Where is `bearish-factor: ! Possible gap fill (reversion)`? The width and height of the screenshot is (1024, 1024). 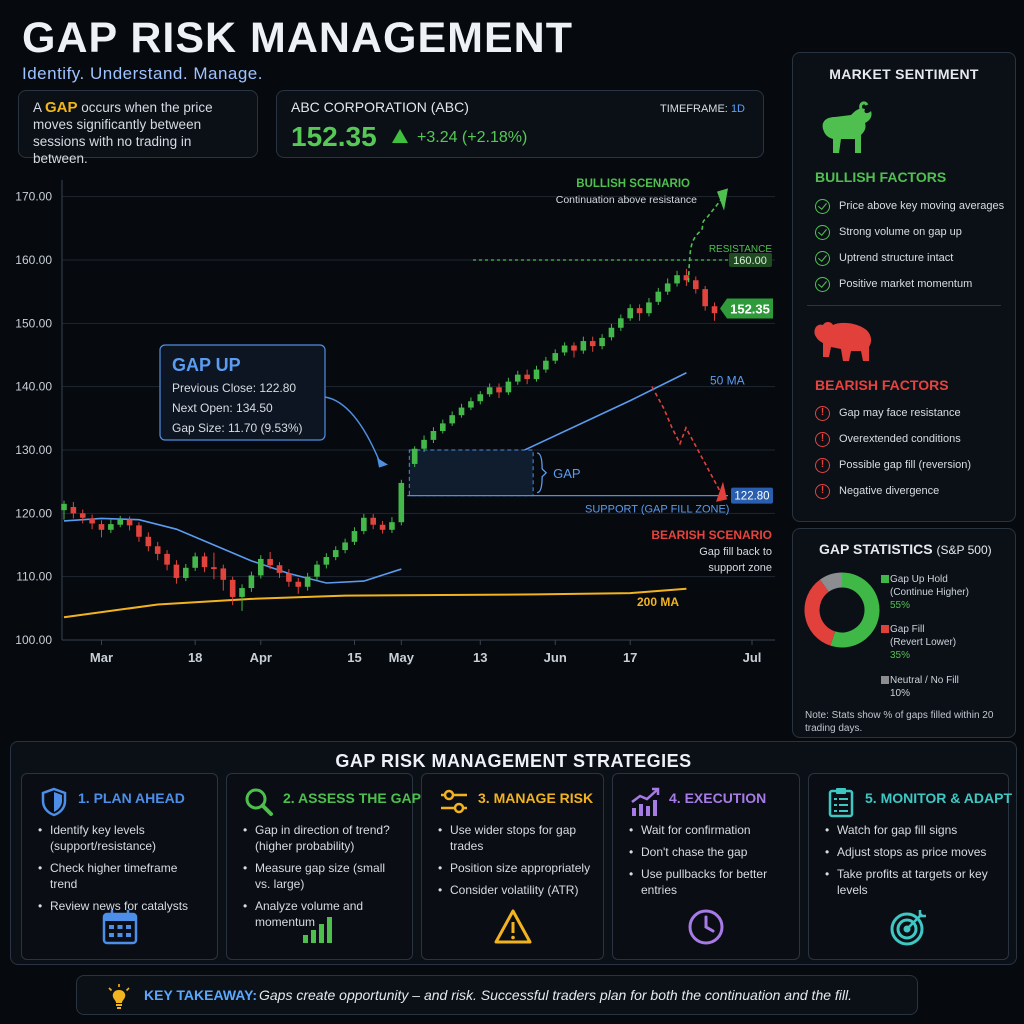 bearish-factor: ! Possible gap fill (reversion) is located at coordinates (912, 465).